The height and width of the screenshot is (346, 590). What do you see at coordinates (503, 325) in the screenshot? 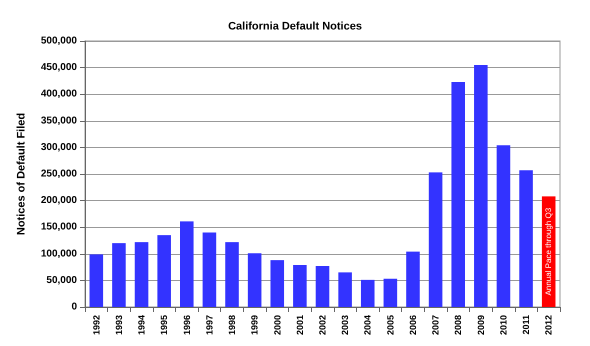
I see `x-tick-label: 2010` at bounding box center [503, 325].